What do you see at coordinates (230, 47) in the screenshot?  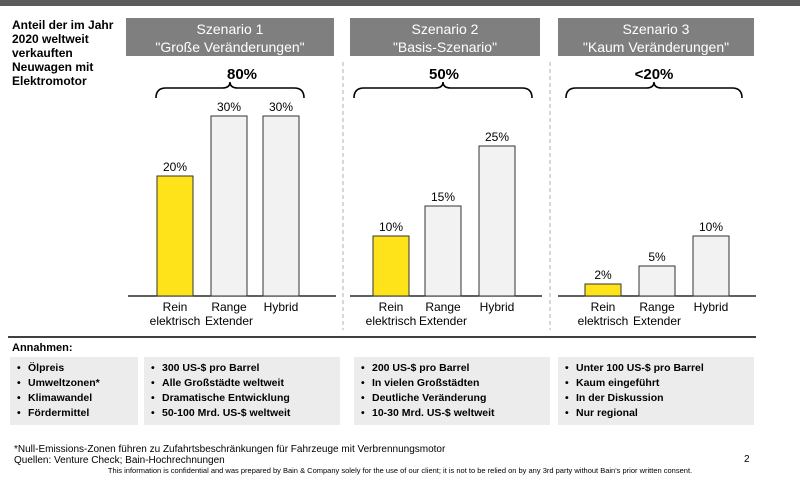 I see `scenario-1-subtitle: "Große Veränderungen"` at bounding box center [230, 47].